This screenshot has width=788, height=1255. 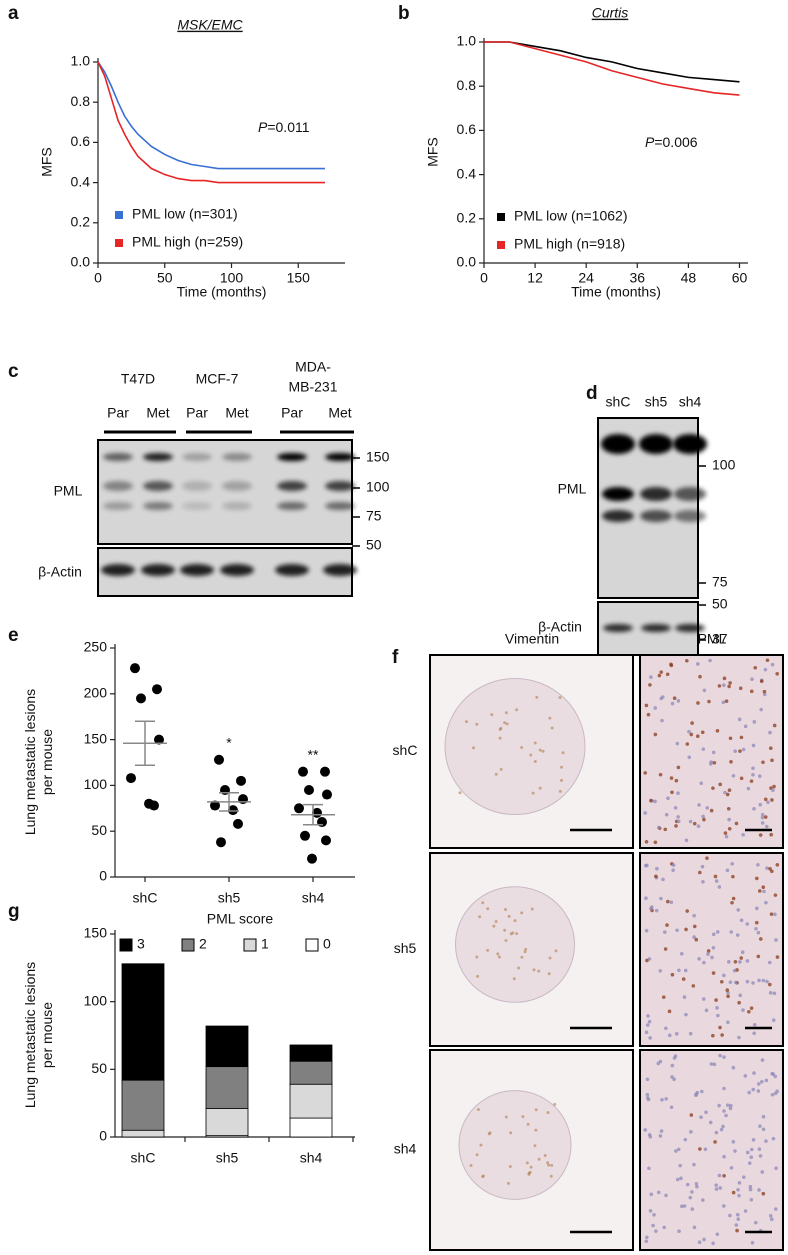 What do you see at coordinates (240, 919) in the screenshot?
I see `legend-title: PML score` at bounding box center [240, 919].